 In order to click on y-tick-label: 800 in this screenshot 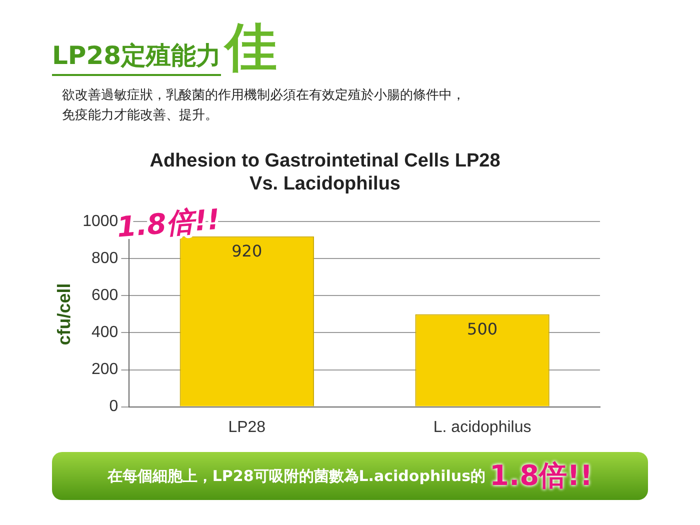, I will do `click(104, 259)`.